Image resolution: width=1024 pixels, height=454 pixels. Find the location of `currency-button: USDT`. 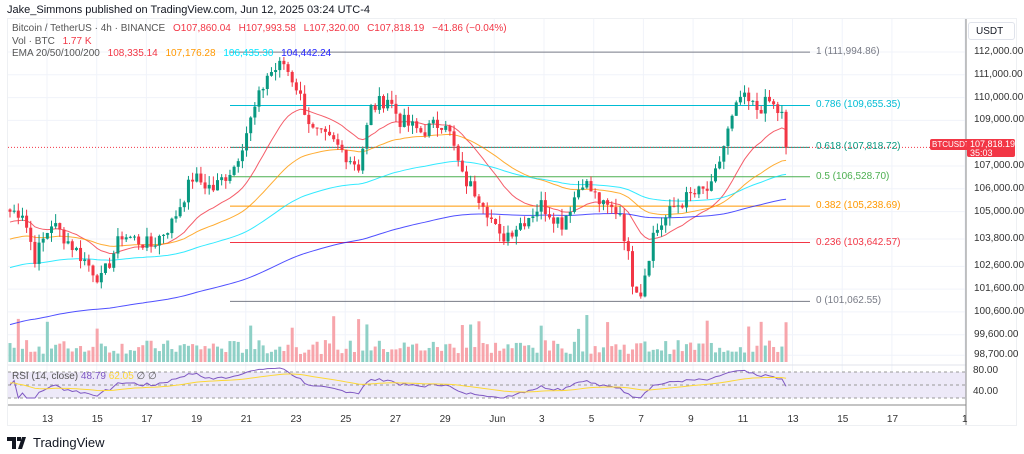

currency-button: USDT is located at coordinates (991, 31).